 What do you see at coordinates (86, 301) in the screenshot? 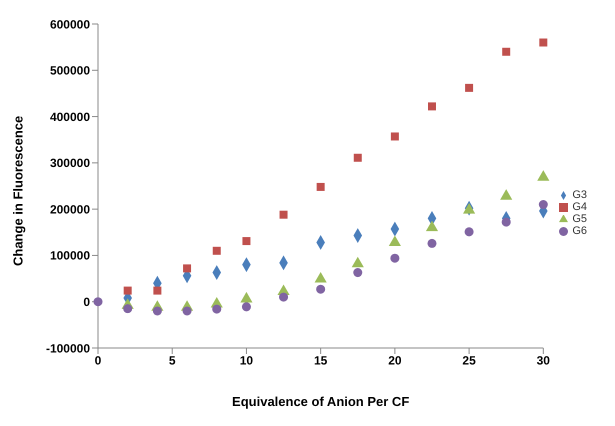
I see `y-tick-label: 0` at bounding box center [86, 301].